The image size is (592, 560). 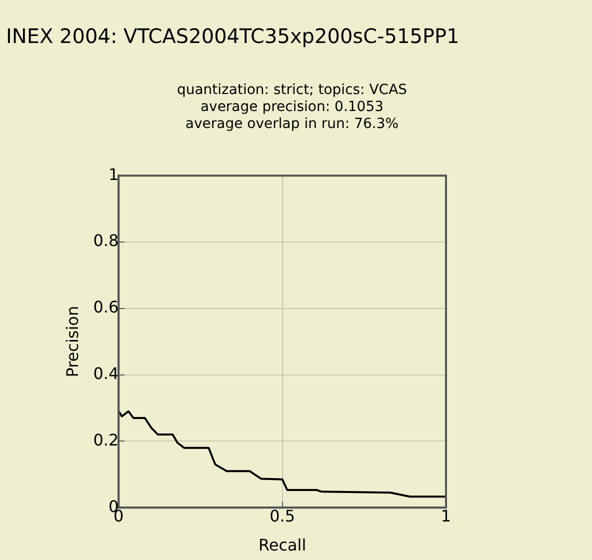 What do you see at coordinates (283, 516) in the screenshot?
I see `x-tick-label: 0.5` at bounding box center [283, 516].